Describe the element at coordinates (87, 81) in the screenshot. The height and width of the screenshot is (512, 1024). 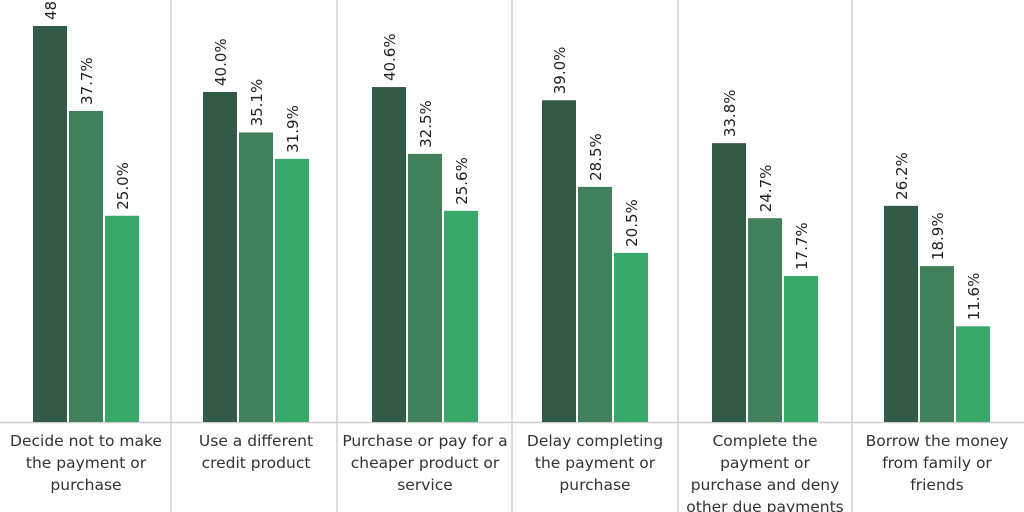
I see `data-label: 37.7%` at that location.